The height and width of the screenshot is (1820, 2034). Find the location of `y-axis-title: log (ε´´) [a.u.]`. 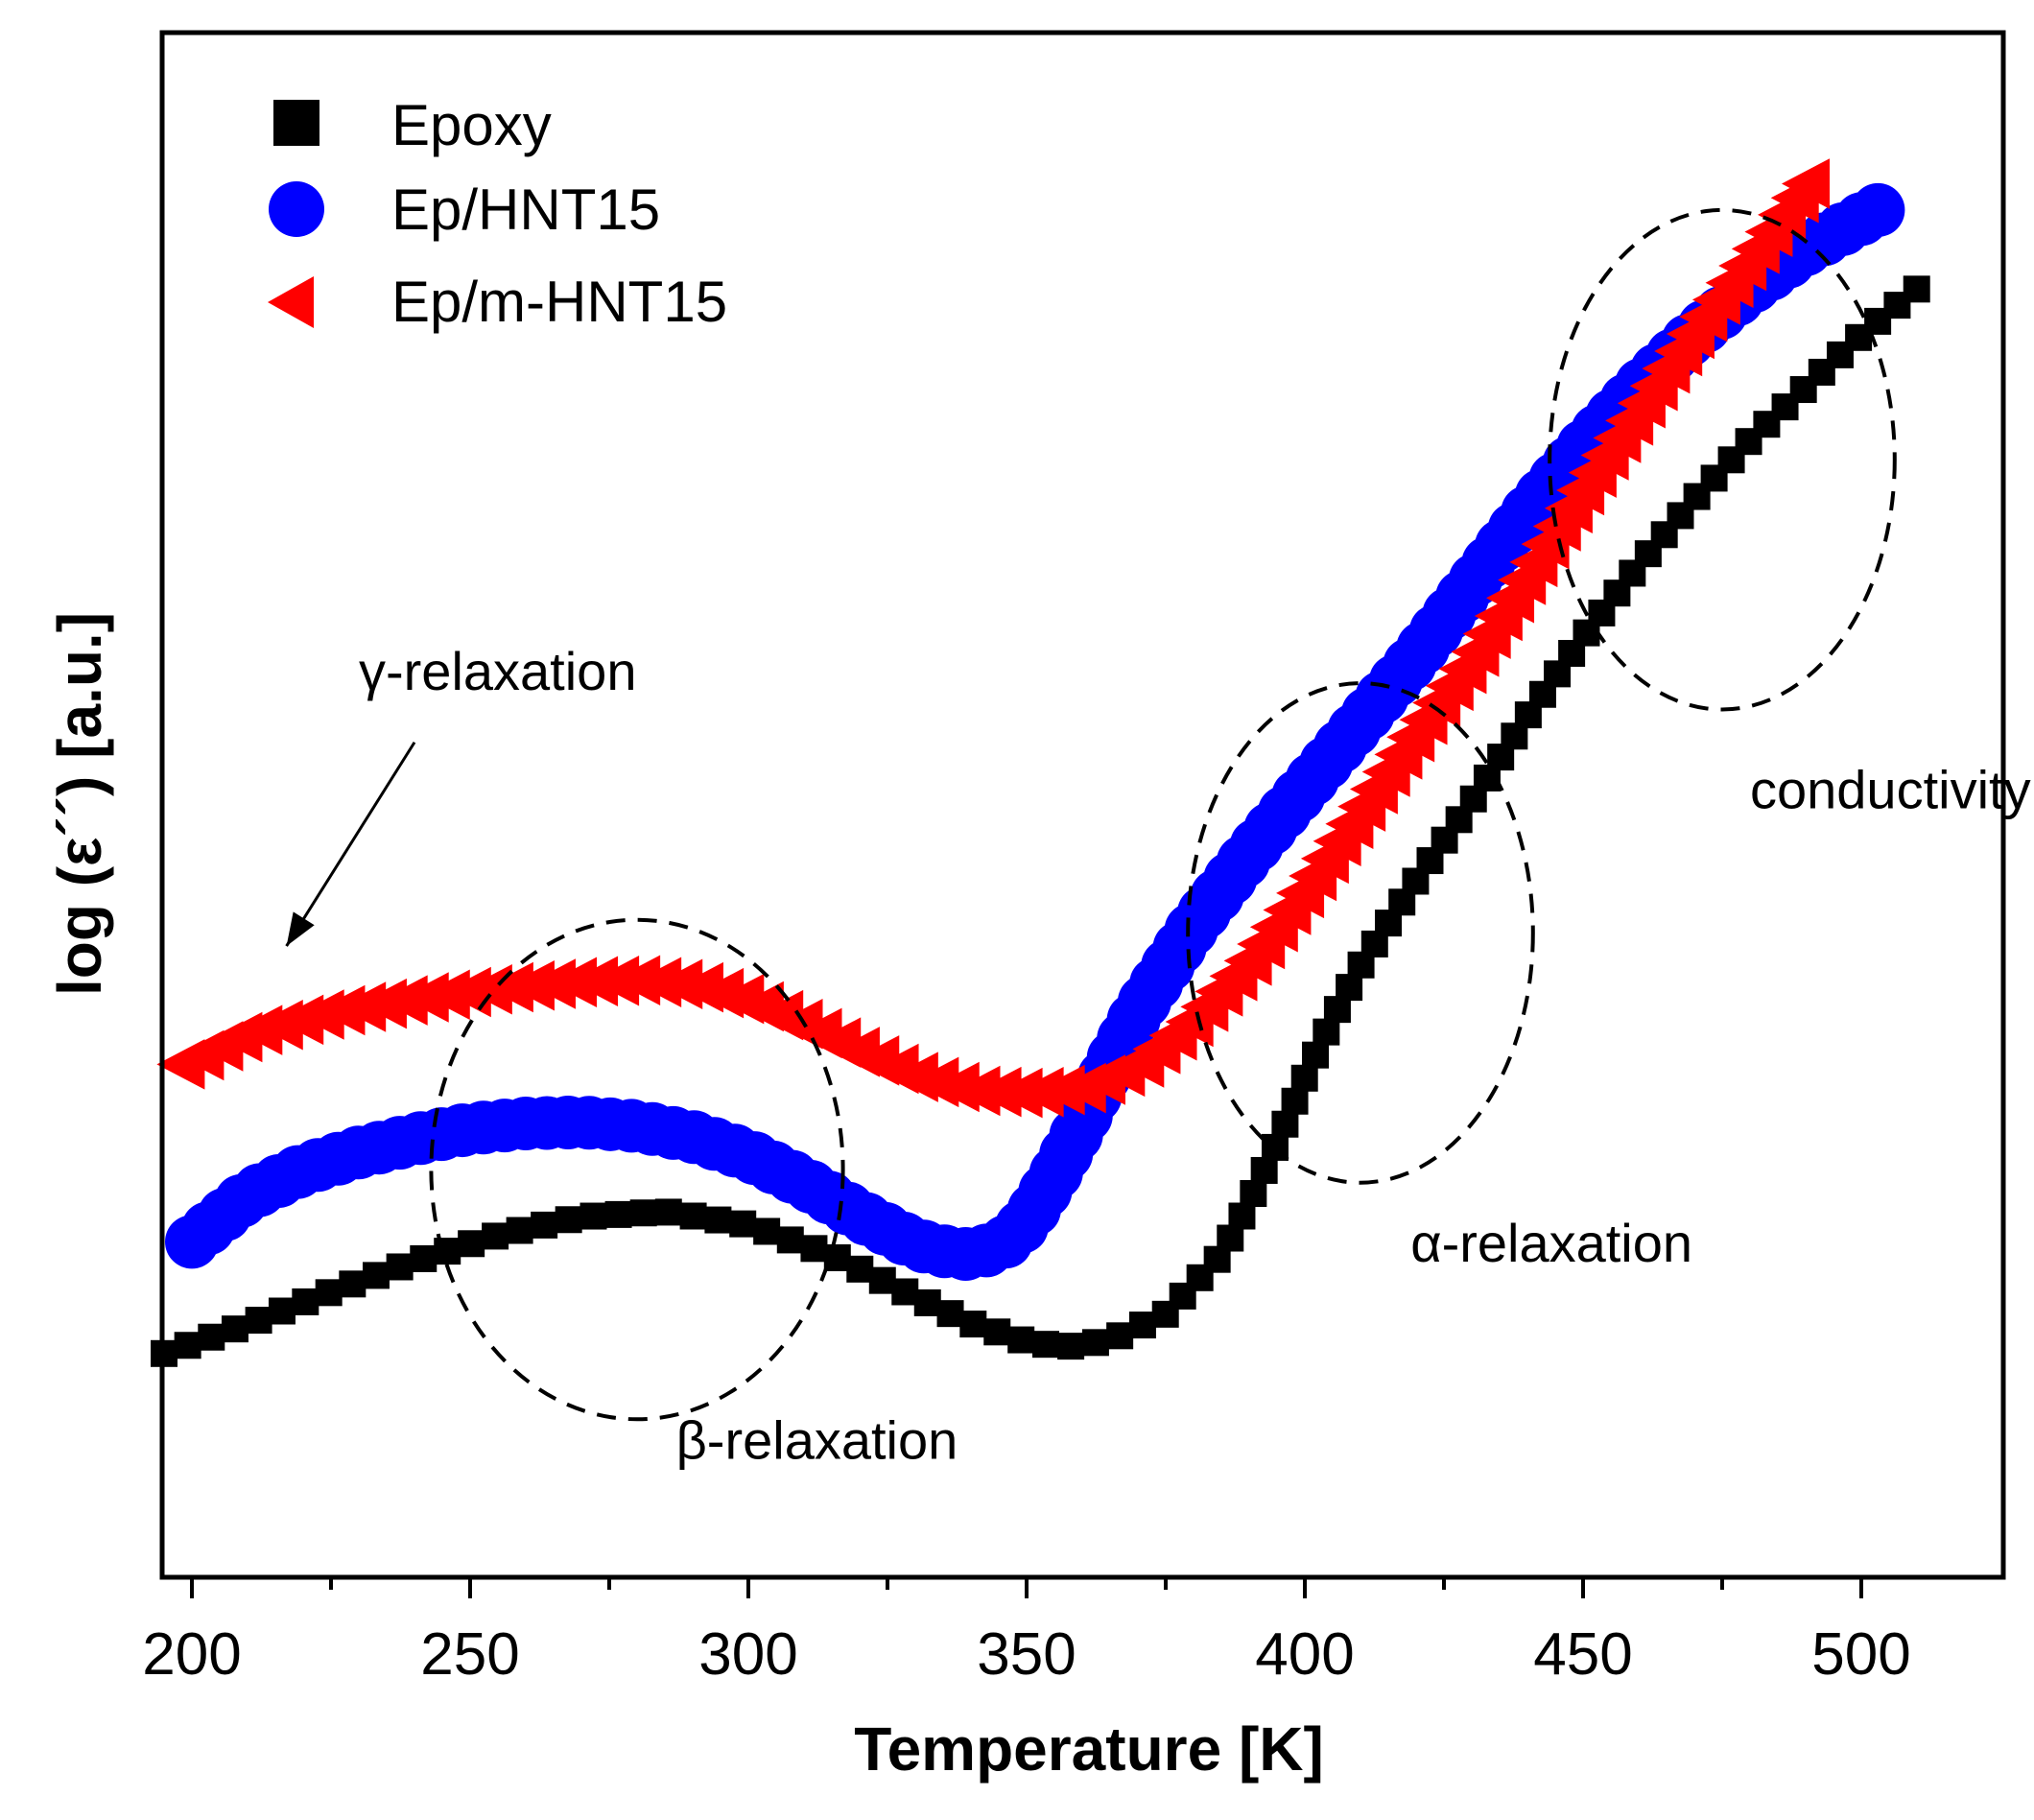

y-axis-title: log (ε´´) [a.u.] is located at coordinates (79, 804).